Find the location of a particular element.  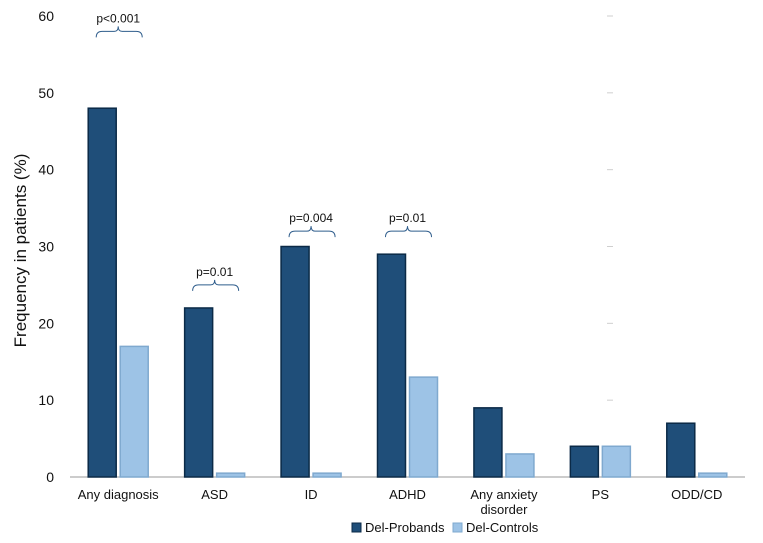

x-tick-label: ASD is located at coordinates (214, 494).